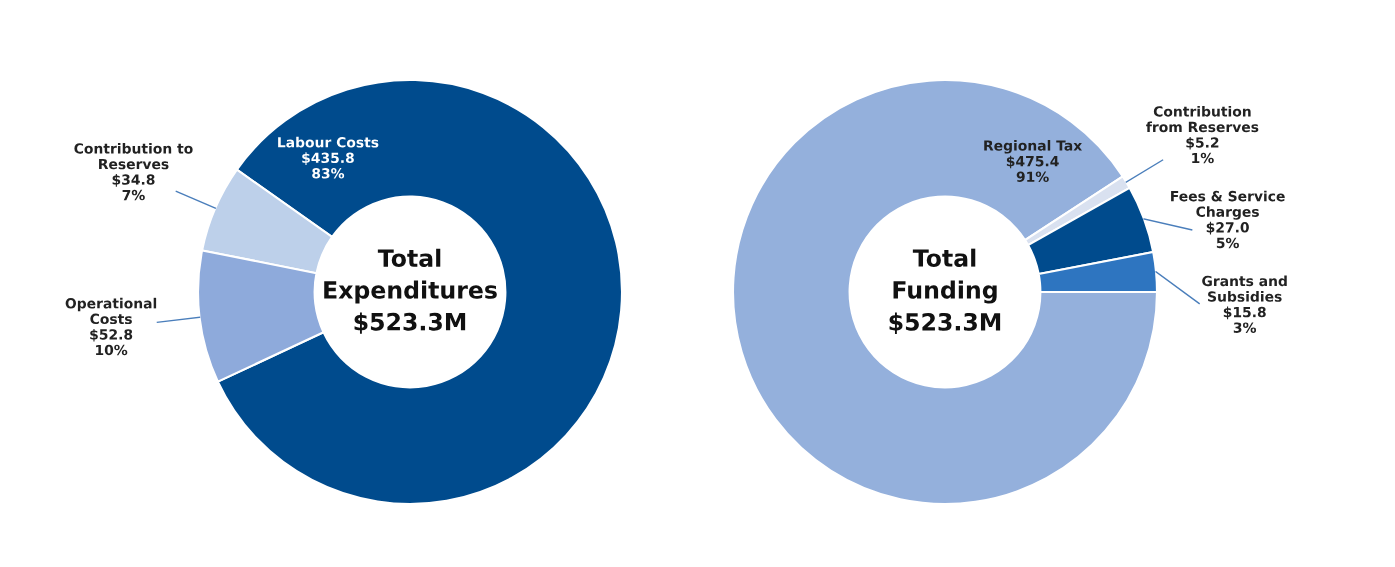  What do you see at coordinates (133, 156) in the screenshot?
I see `slice-label: Contribution to Reserves` at bounding box center [133, 156].